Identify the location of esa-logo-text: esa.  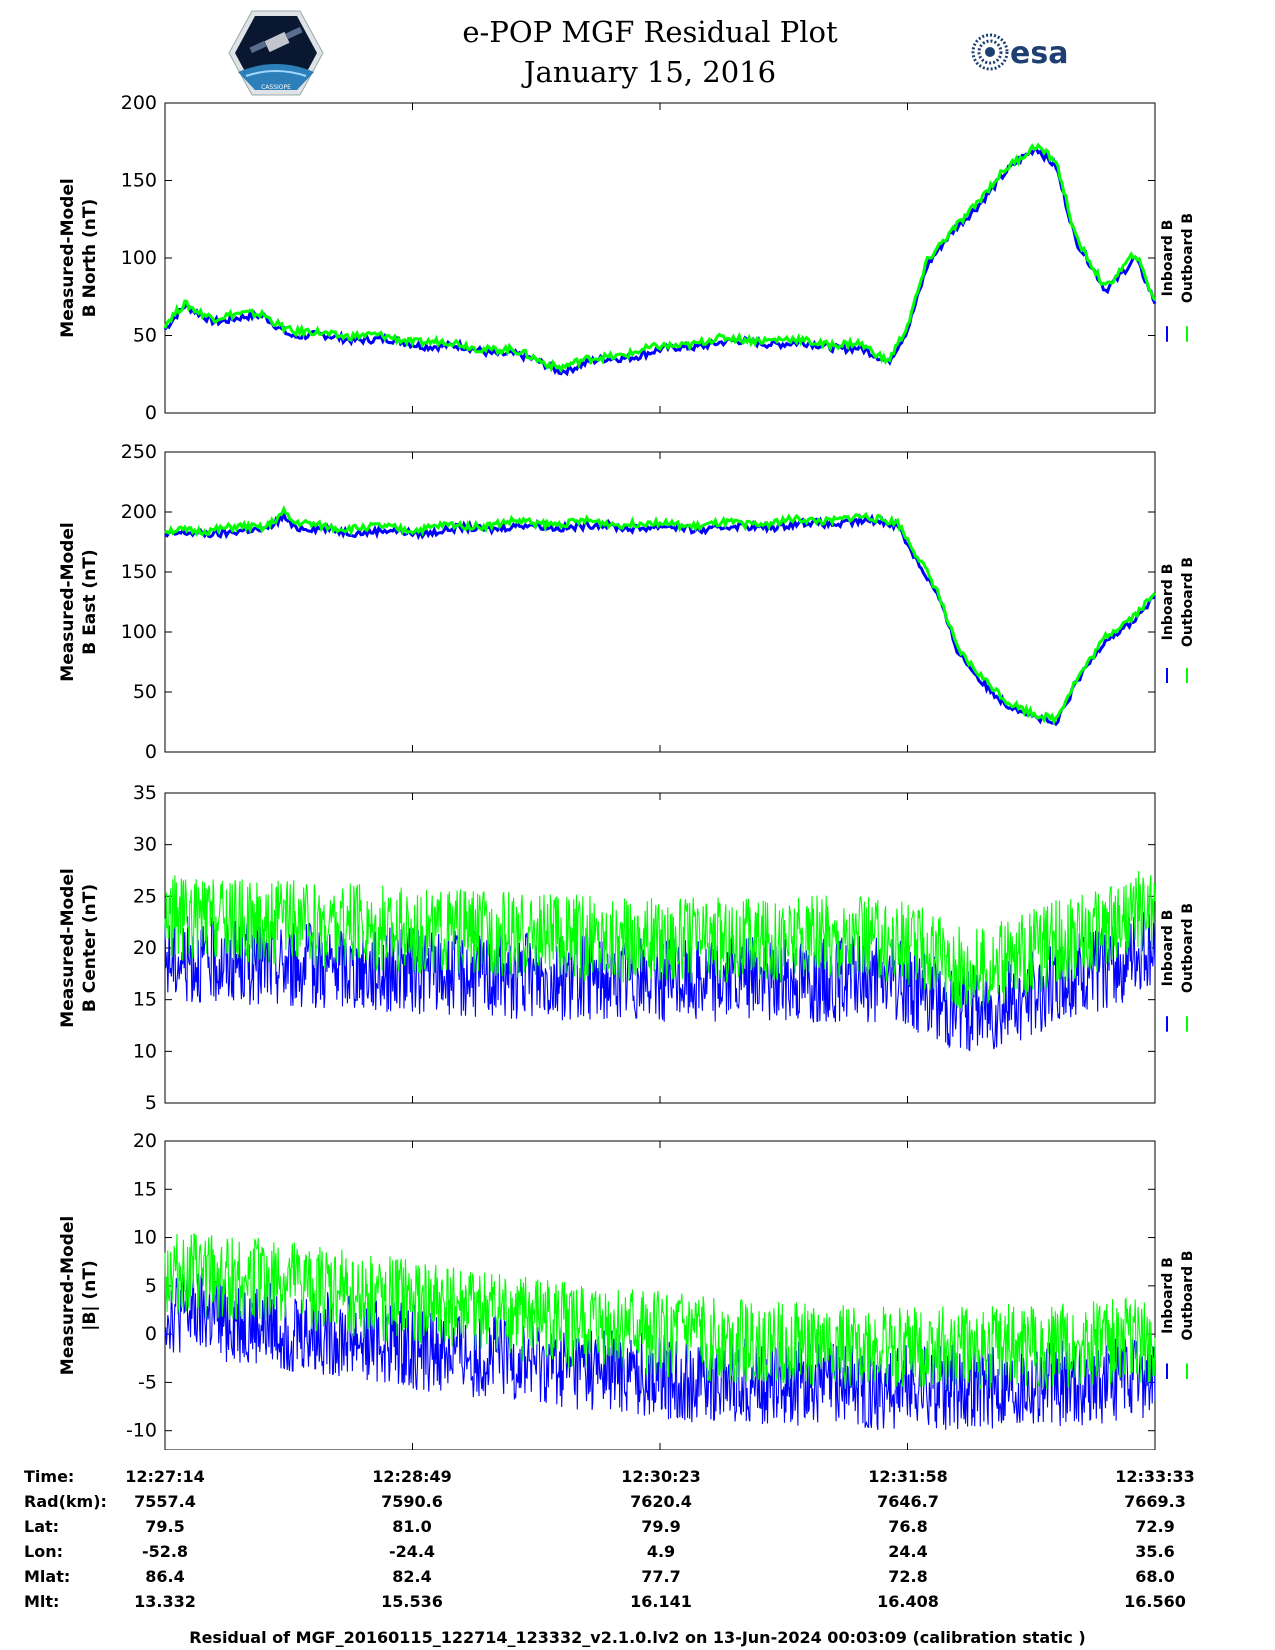
(1039, 53).